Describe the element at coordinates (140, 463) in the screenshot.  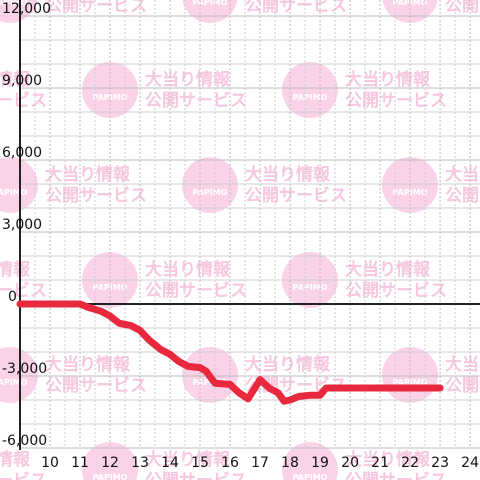
I see `x-tick-label: 13` at that location.